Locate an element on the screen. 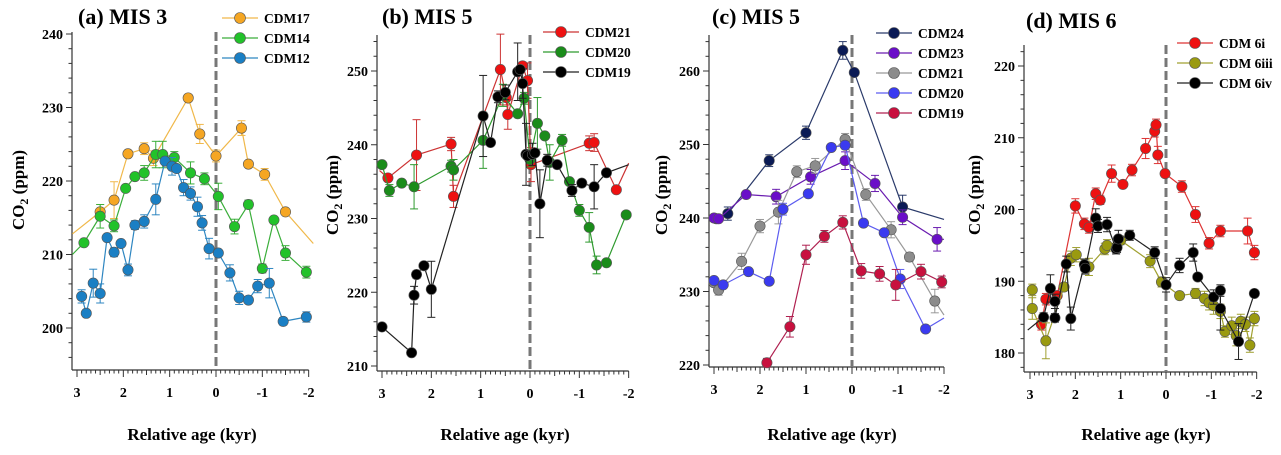 The width and height of the screenshot is (1281, 455). series-cdm-6i is located at coordinates (1147, 224).